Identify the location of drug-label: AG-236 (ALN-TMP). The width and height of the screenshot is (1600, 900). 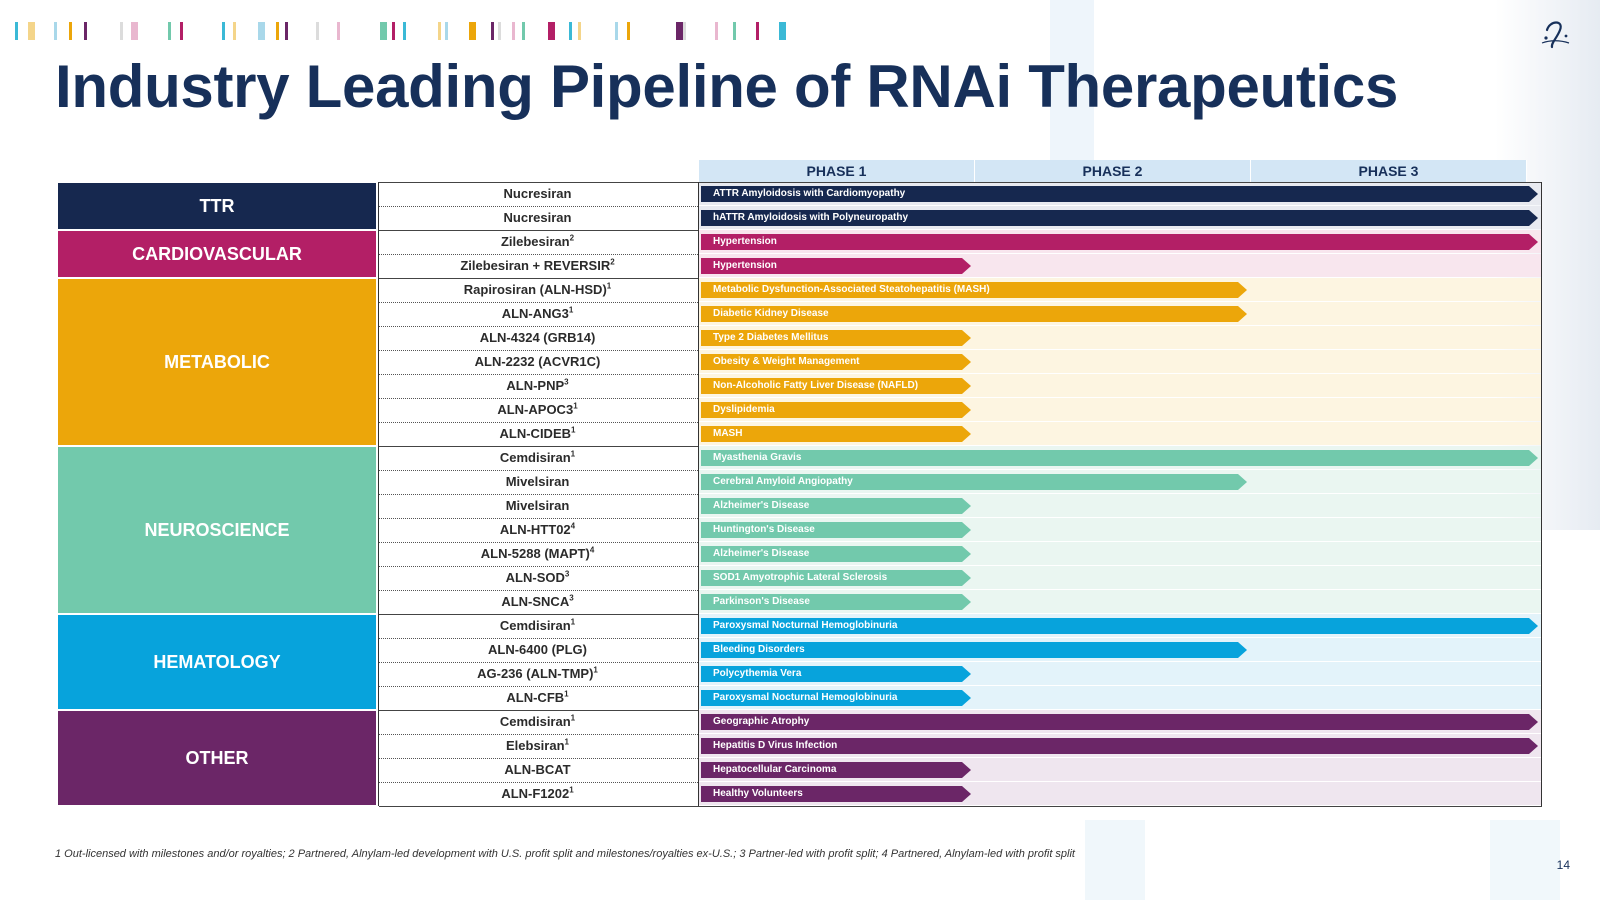
(535, 673).